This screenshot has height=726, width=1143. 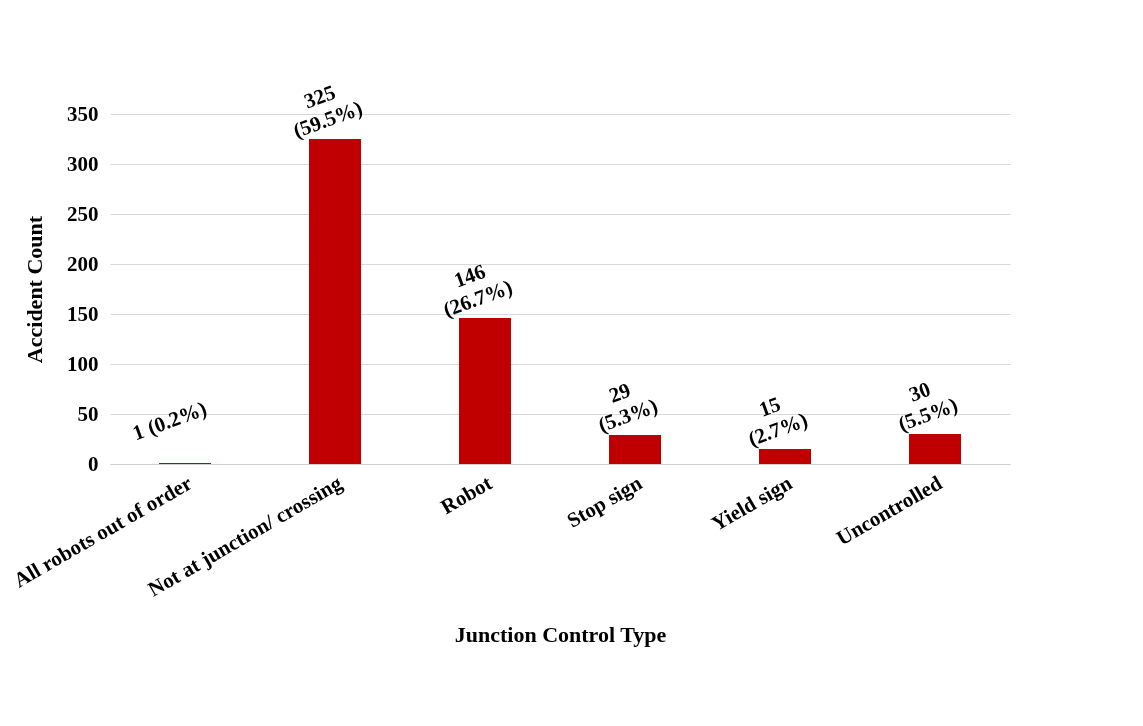 What do you see at coordinates (83, 113) in the screenshot?
I see `y-tick-label: 350` at bounding box center [83, 113].